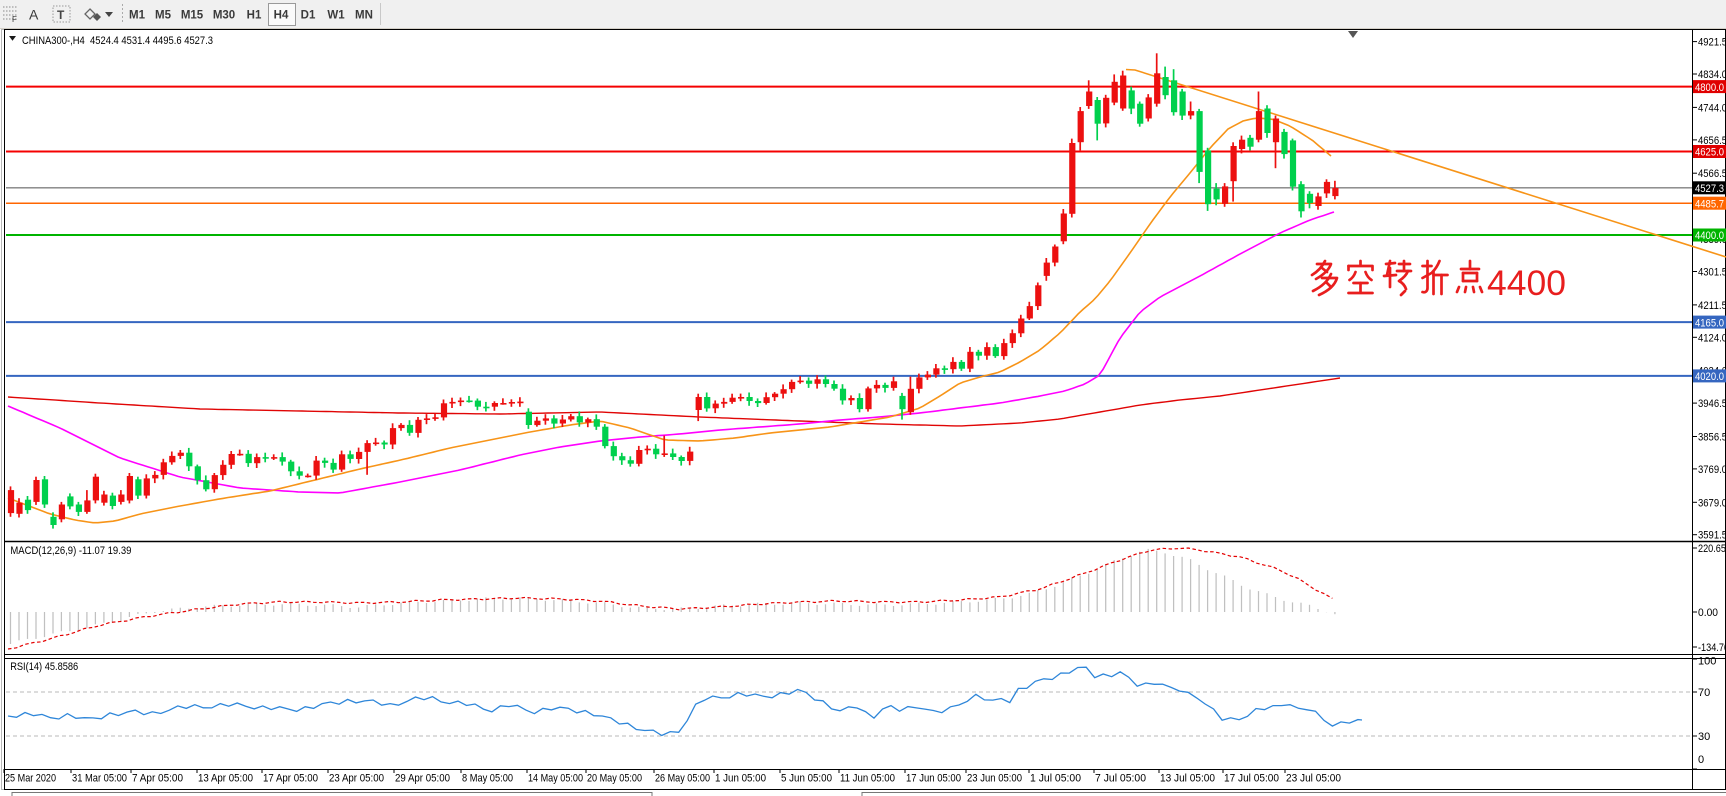  Describe the element at coordinates (1712, 141) in the screenshot. I see `svg-text: 4656.5` at that location.